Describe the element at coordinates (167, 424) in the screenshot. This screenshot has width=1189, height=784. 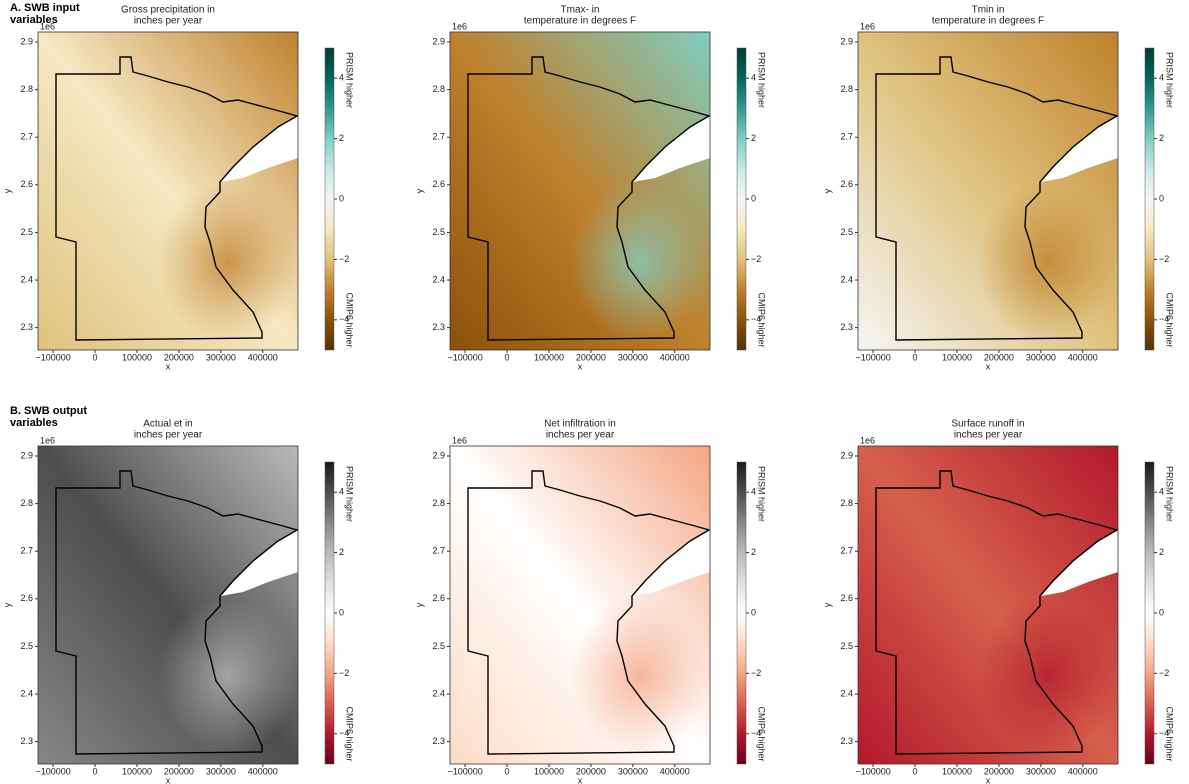
I see `panel-title: Actual et in` at that location.